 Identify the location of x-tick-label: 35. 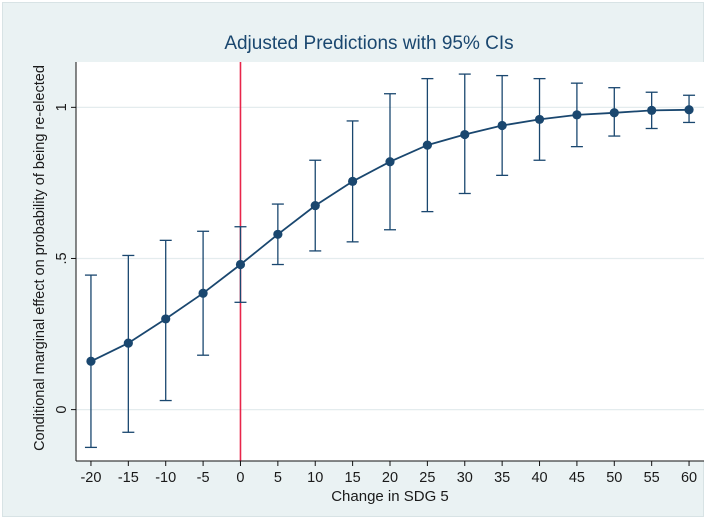
(502, 478).